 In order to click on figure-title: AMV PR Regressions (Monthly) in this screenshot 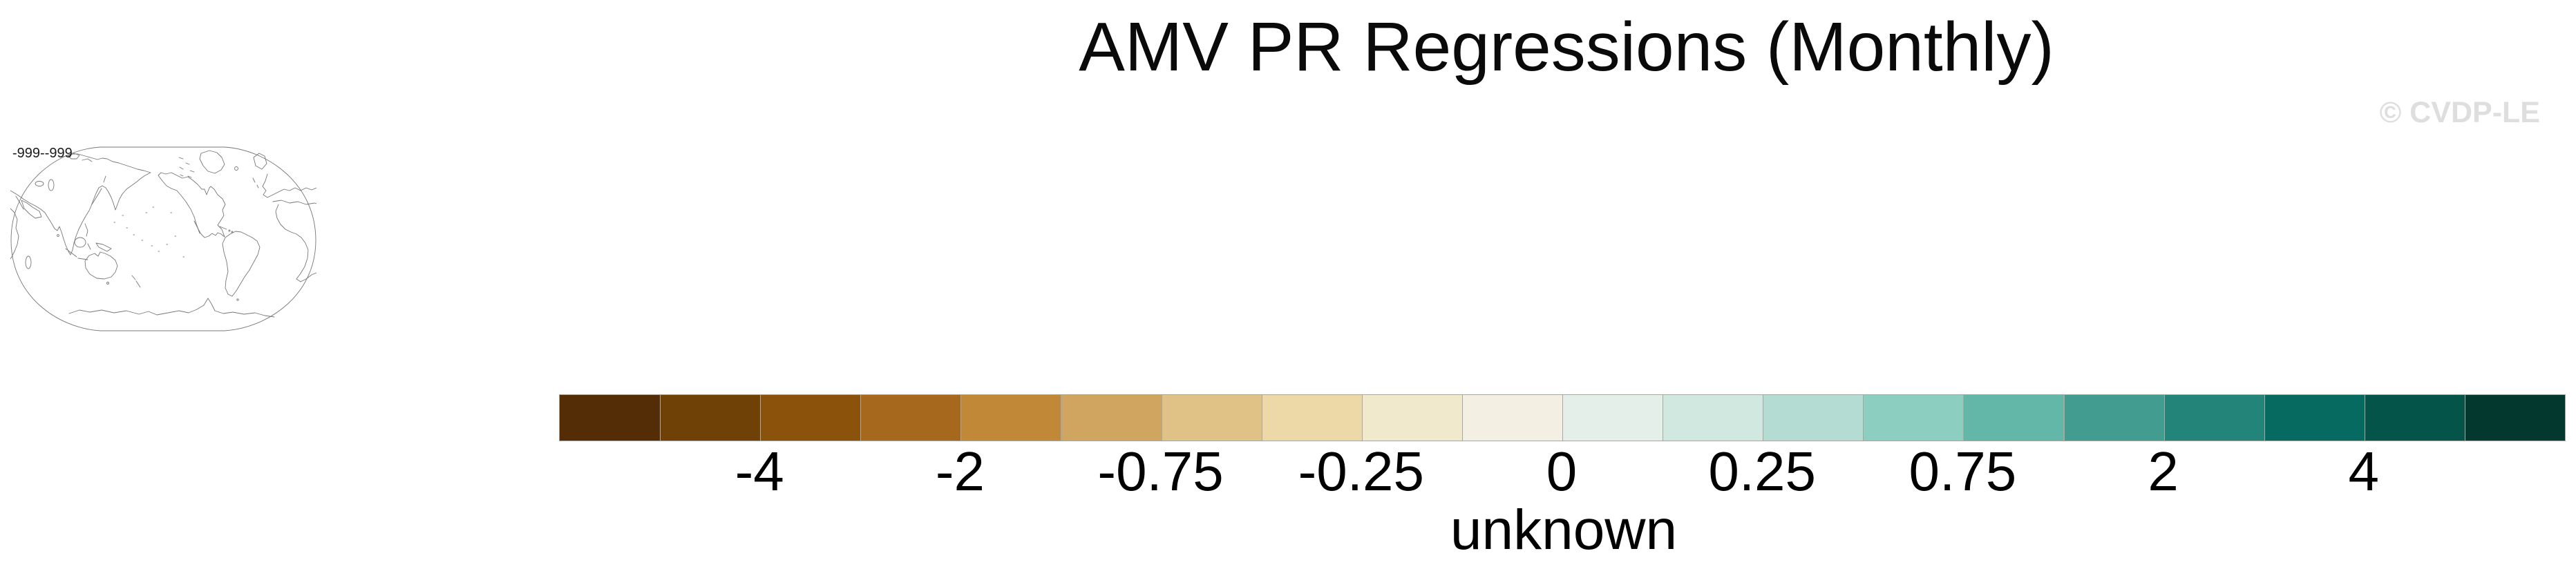, I will do `click(1566, 47)`.